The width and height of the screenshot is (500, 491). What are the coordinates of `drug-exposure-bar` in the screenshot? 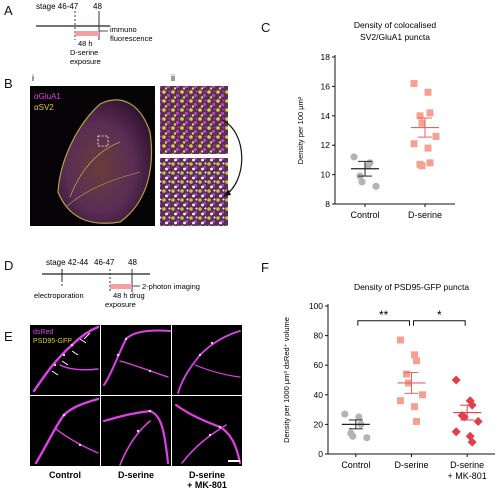 It's located at (121, 286).